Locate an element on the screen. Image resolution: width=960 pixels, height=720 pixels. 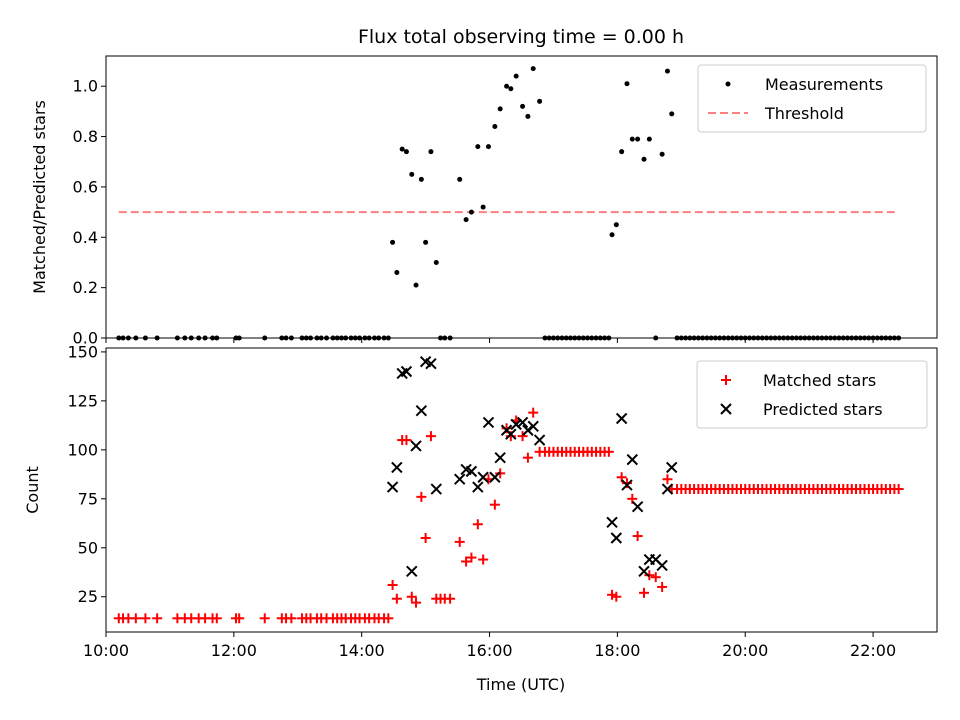
top-panel-y-ticks: 0.0 0.2 0.4 0.6 0.8 1.0 is located at coordinates (89, 212).